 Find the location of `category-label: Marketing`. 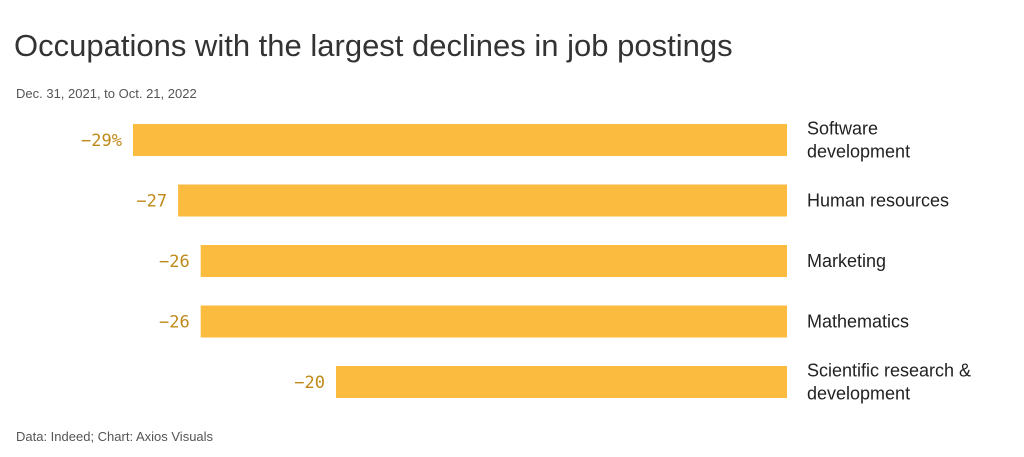

category-label: Marketing is located at coordinates (846, 261).